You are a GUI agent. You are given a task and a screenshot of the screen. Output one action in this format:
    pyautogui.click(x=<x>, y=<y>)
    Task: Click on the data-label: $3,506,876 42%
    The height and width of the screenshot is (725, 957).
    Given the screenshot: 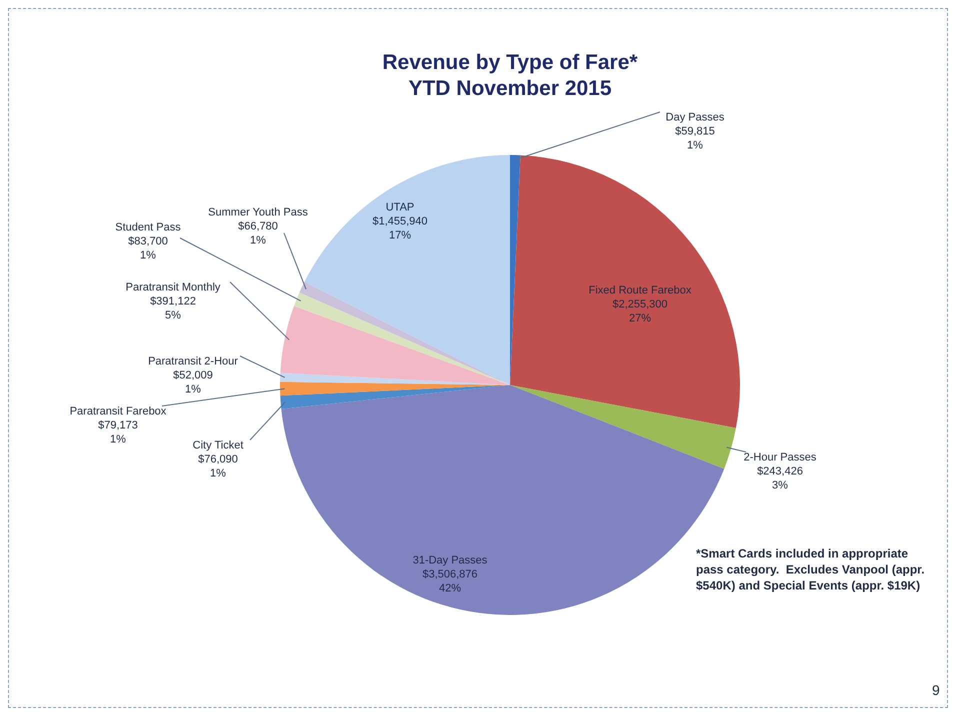 What is the action you would take?
    pyautogui.click(x=450, y=581)
    